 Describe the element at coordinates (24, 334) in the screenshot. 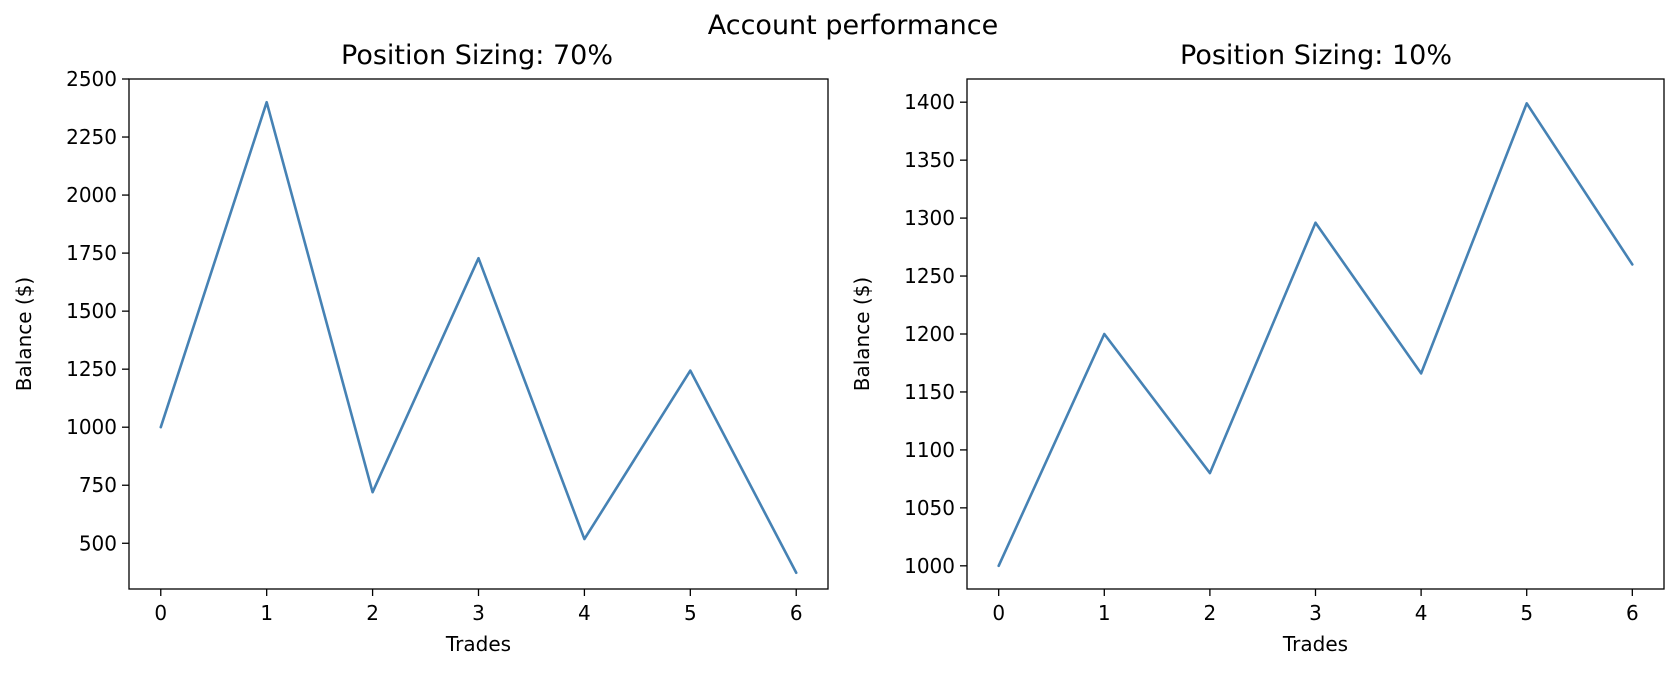

I see `left-panel-y-axis-label: Balance ($)` at that location.